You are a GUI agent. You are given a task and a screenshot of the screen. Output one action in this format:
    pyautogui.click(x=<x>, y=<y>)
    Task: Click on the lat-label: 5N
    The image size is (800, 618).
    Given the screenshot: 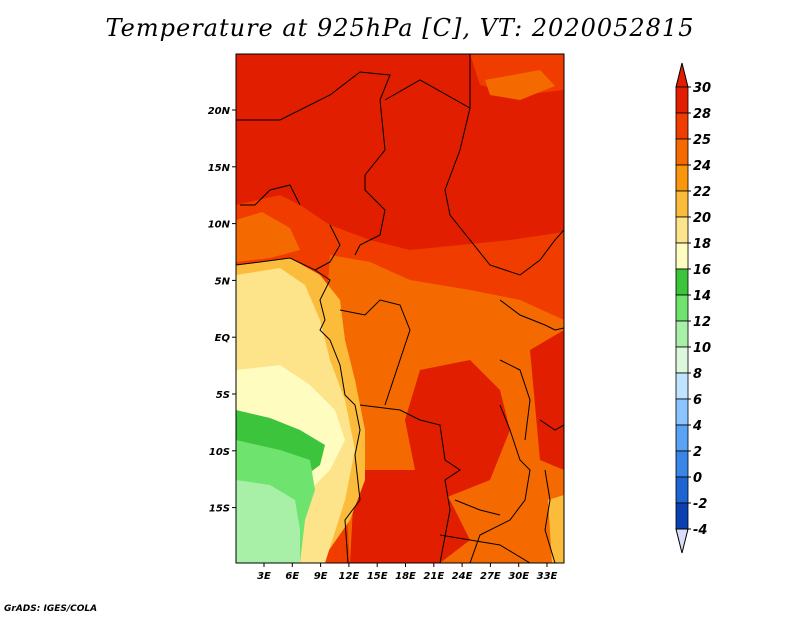 What is the action you would take?
    pyautogui.click(x=223, y=281)
    